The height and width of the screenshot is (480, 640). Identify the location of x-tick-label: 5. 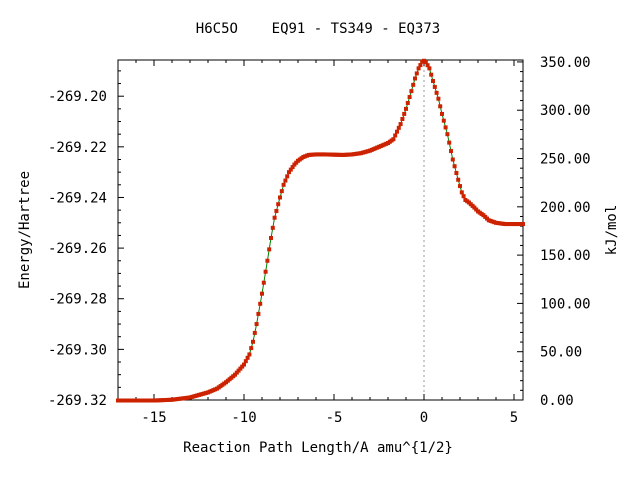
(514, 418).